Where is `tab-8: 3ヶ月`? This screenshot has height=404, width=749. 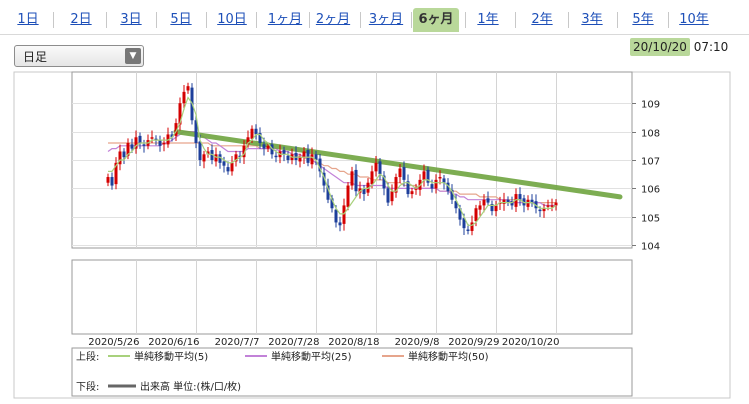
tab-8: 3ヶ月 is located at coordinates (386, 19).